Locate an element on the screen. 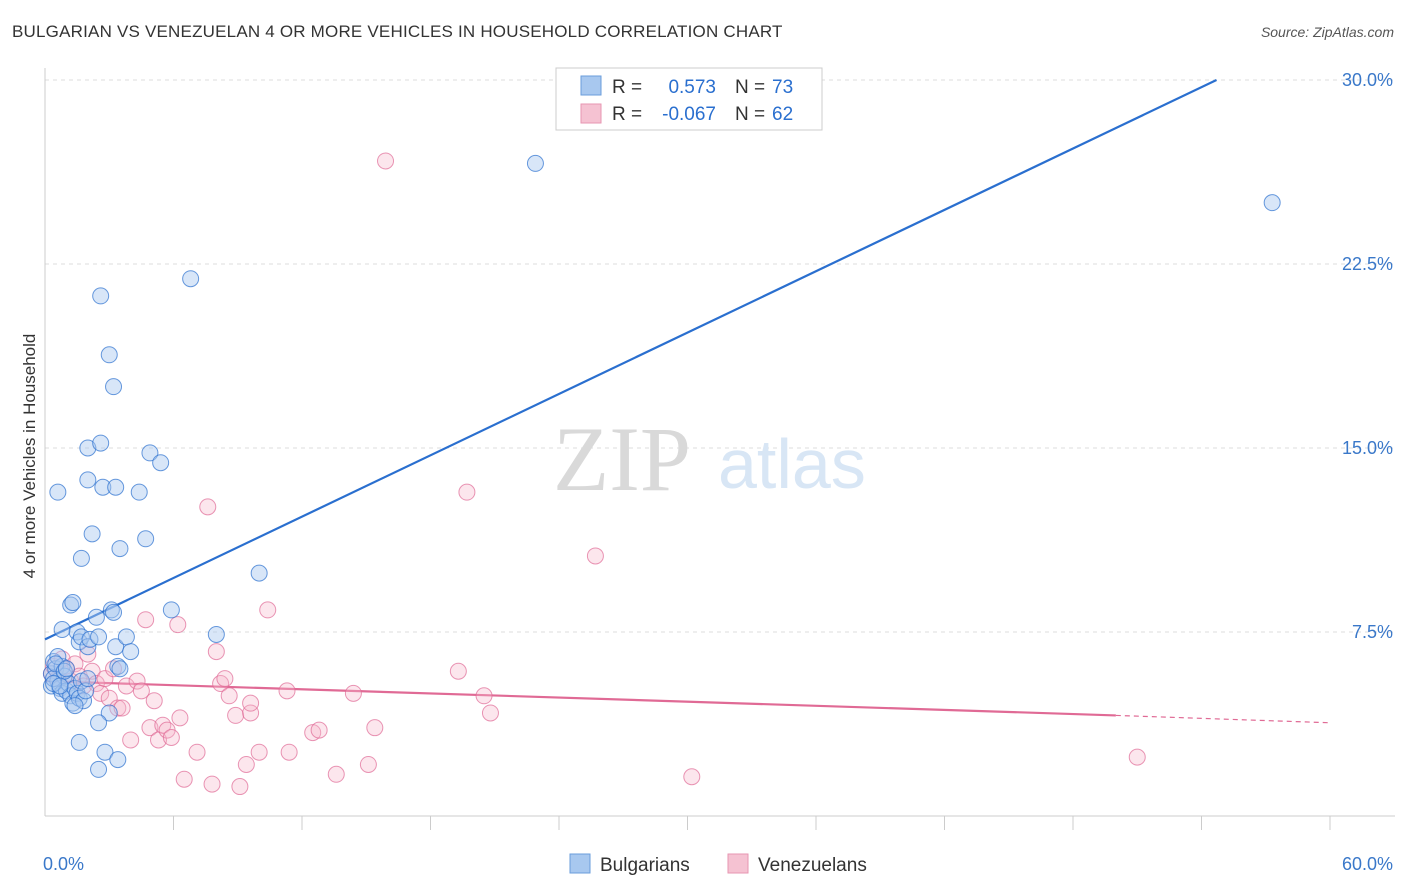 Image resolution: width=1406 pixels, height=892 pixels. y-axis-title: 4 or more Vehicles in Household is located at coordinates (29, 456).